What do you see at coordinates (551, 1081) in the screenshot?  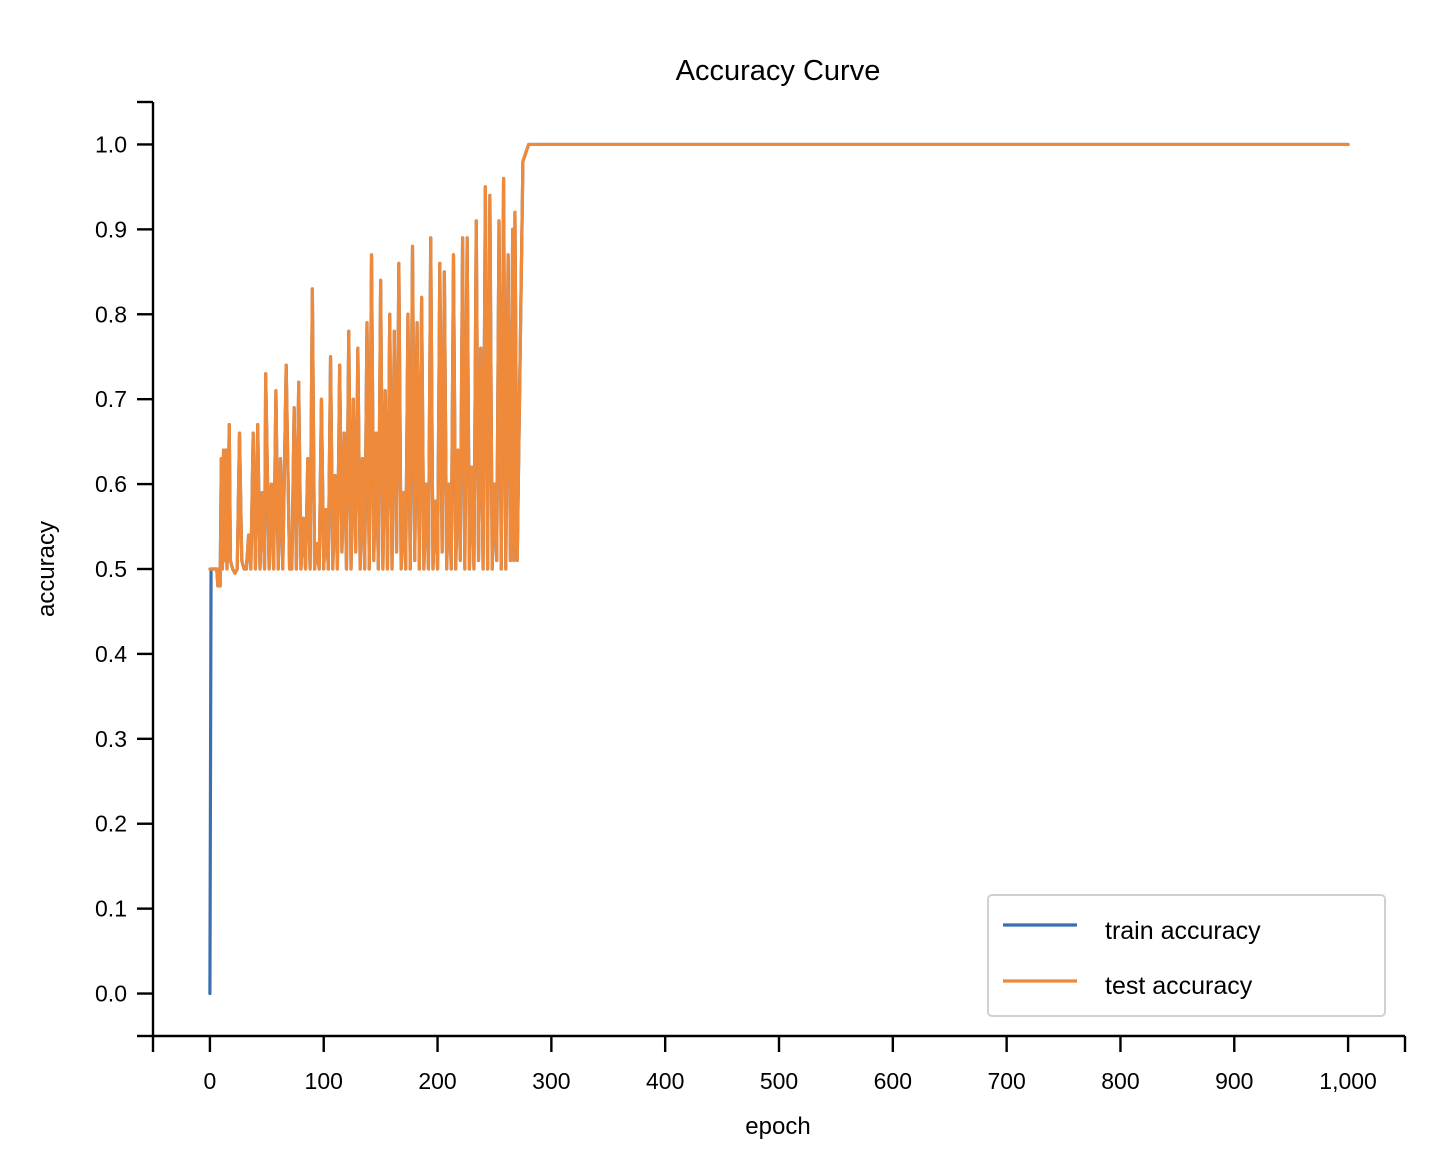 I see `x-tick-label: 300` at bounding box center [551, 1081].